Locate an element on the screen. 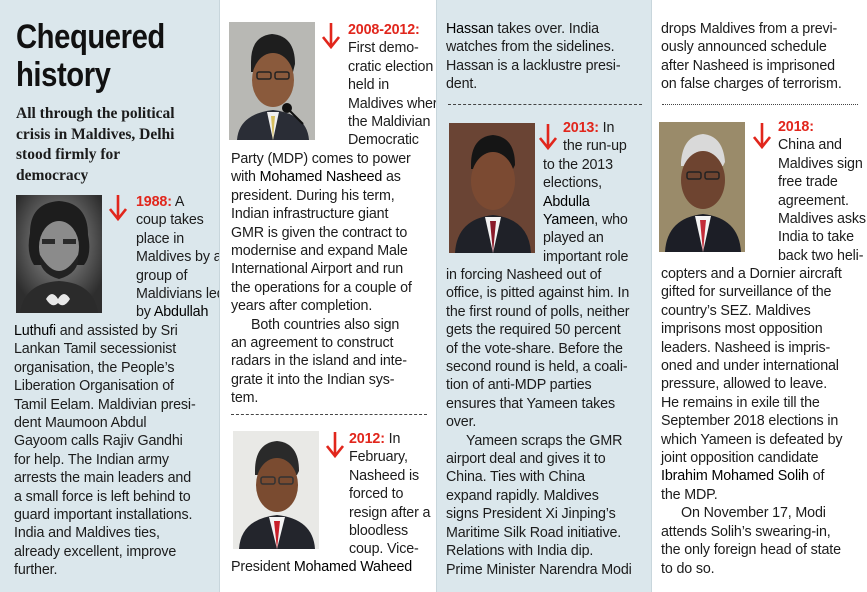 The image size is (867, 592). text-line: , who is located at coordinates (611, 220).